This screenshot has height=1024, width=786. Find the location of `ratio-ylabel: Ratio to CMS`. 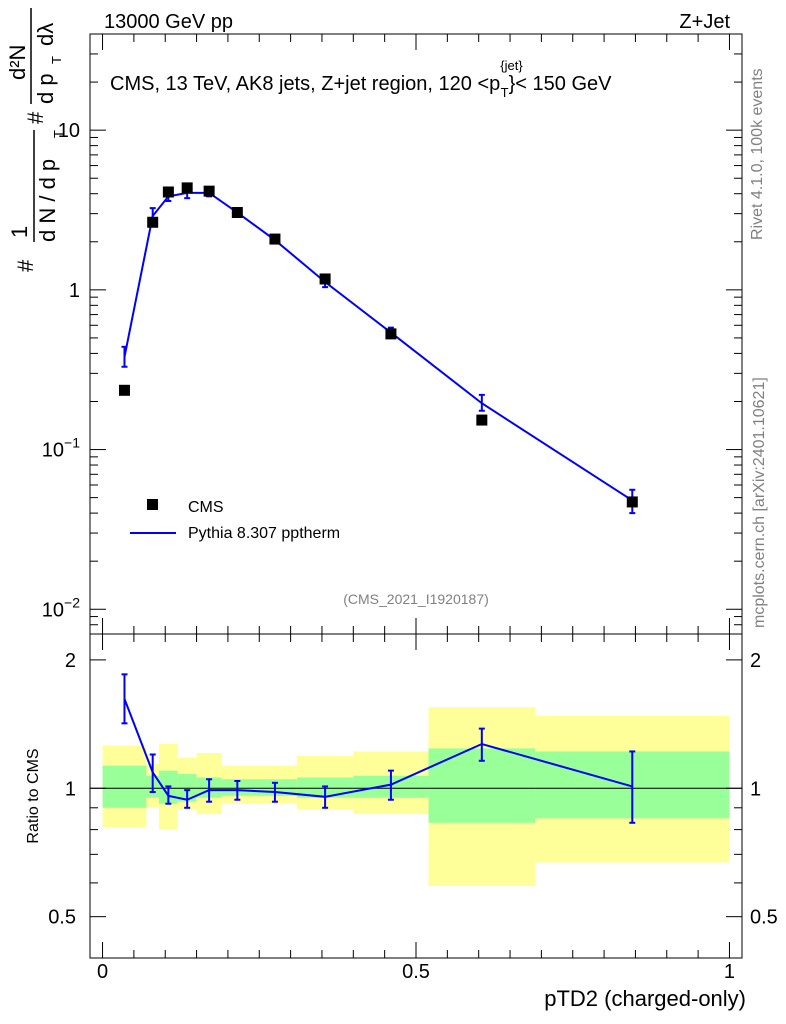

ratio-ylabel: Ratio to CMS is located at coordinates (33, 795).